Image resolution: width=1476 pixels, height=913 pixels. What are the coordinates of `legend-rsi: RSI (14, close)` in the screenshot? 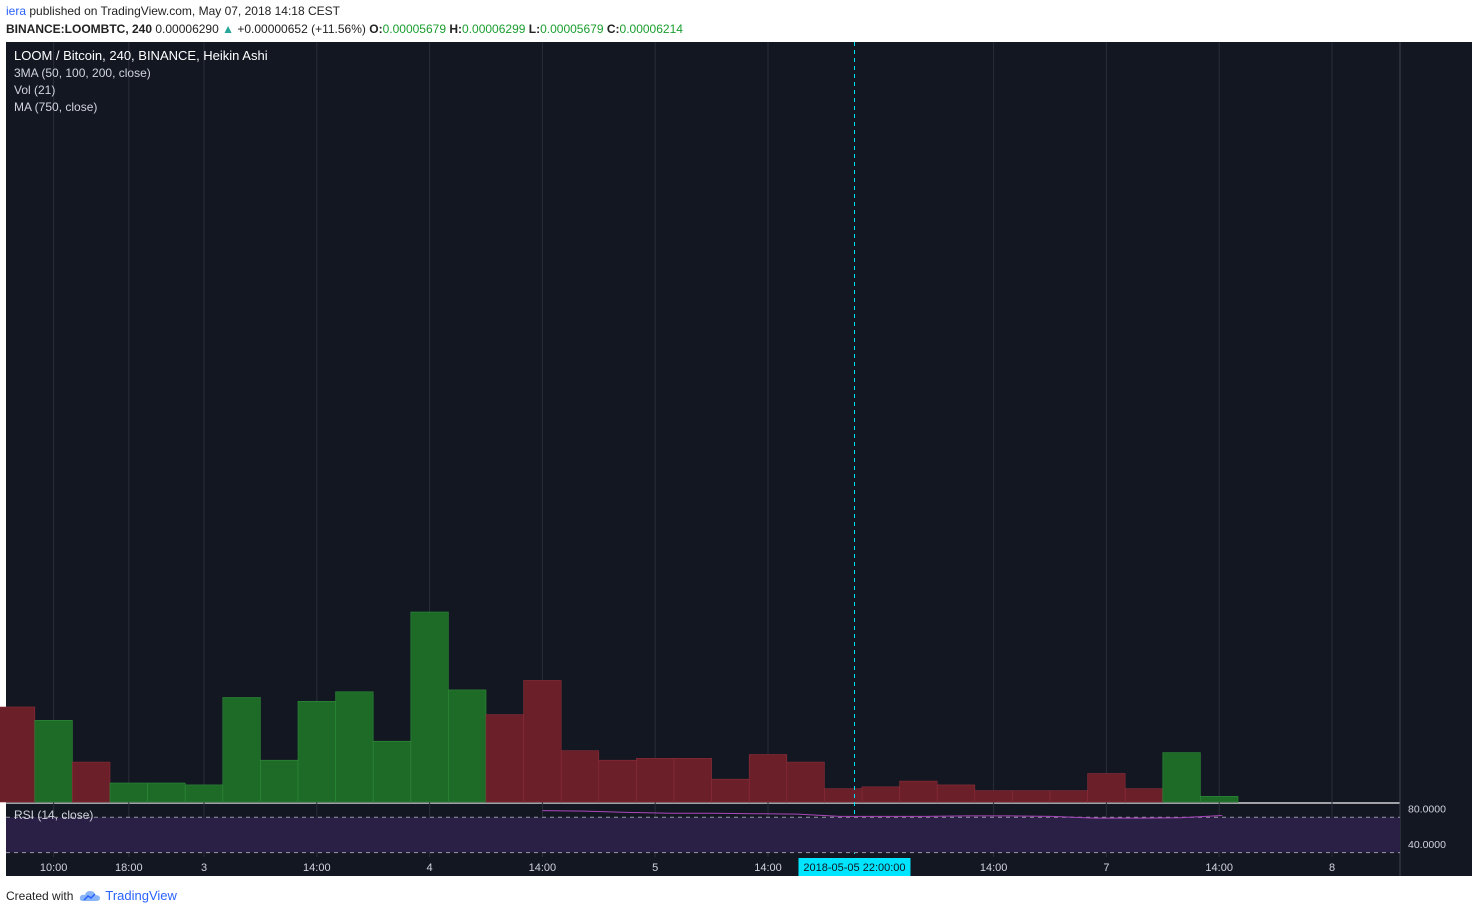 It's located at (53, 815).